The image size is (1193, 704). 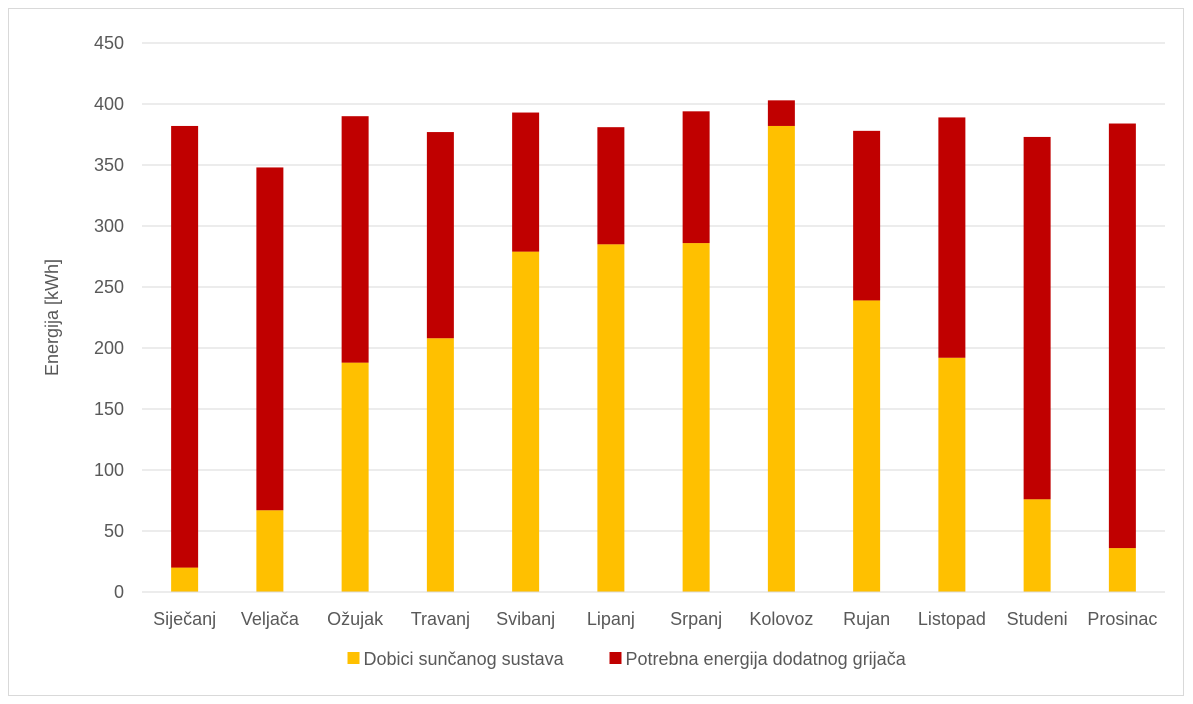 I want to click on x-tick-label: Srpanj, so click(x=696, y=619).